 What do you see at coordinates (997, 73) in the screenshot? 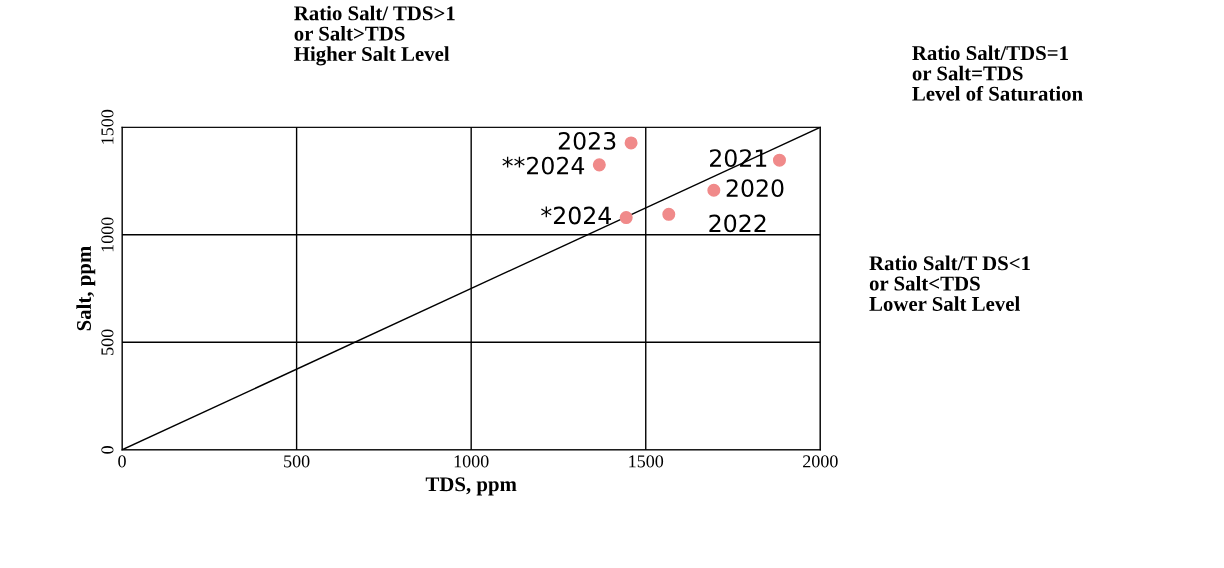
I see `text: Ratio Salt/TDS=1 or Salt=TDS Level of Saturation` at bounding box center [997, 73].